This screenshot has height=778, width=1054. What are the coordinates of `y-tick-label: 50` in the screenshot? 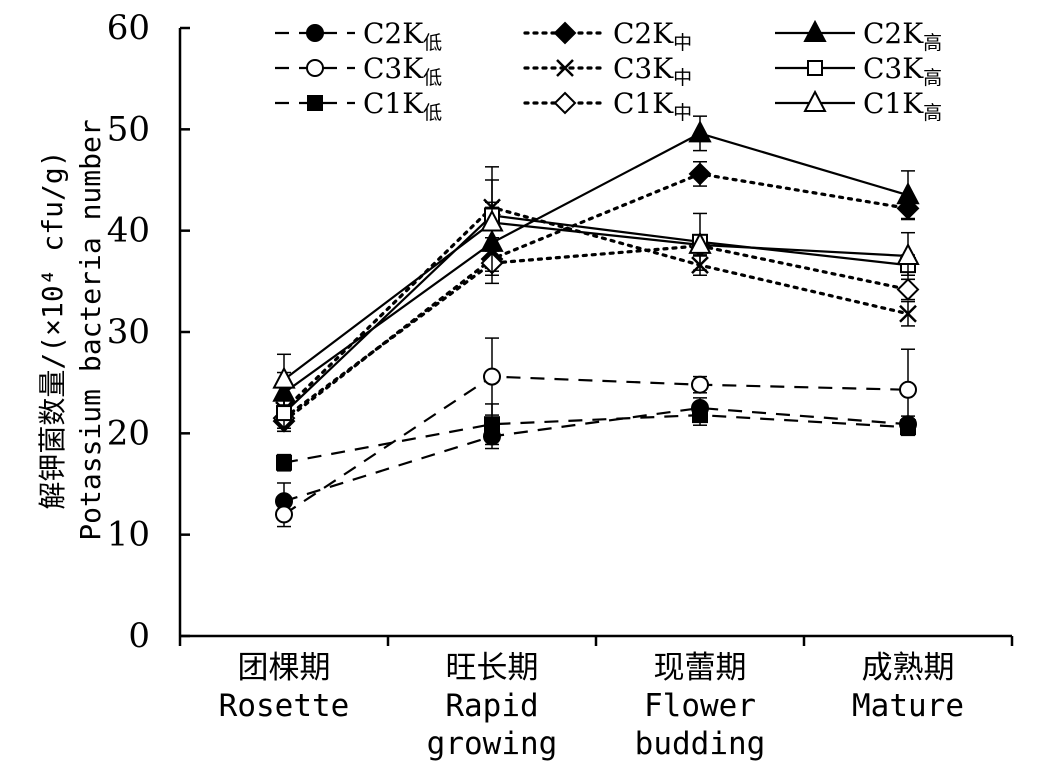 It's located at (128, 129).